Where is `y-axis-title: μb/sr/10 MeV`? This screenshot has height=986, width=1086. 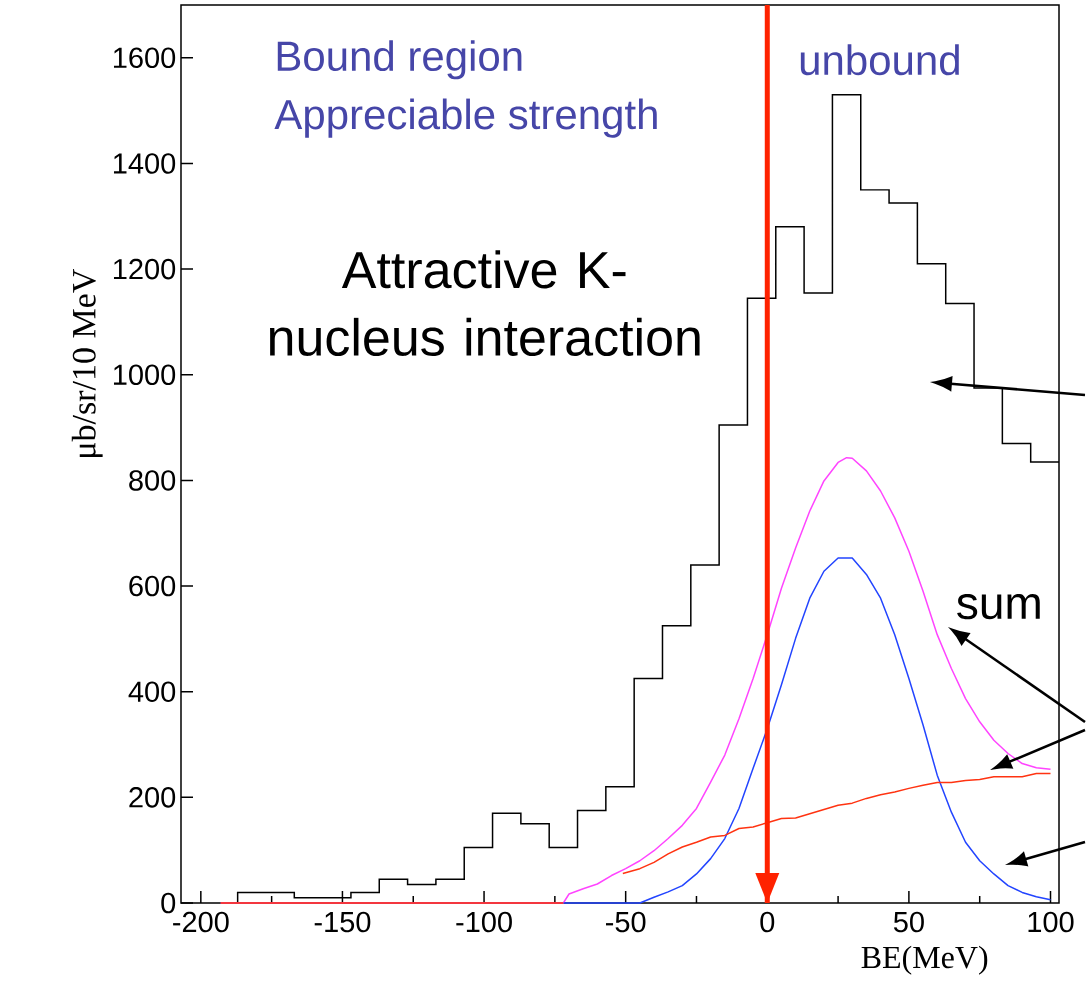 y-axis-title: μb/sr/10 MeV is located at coordinates (87, 363).